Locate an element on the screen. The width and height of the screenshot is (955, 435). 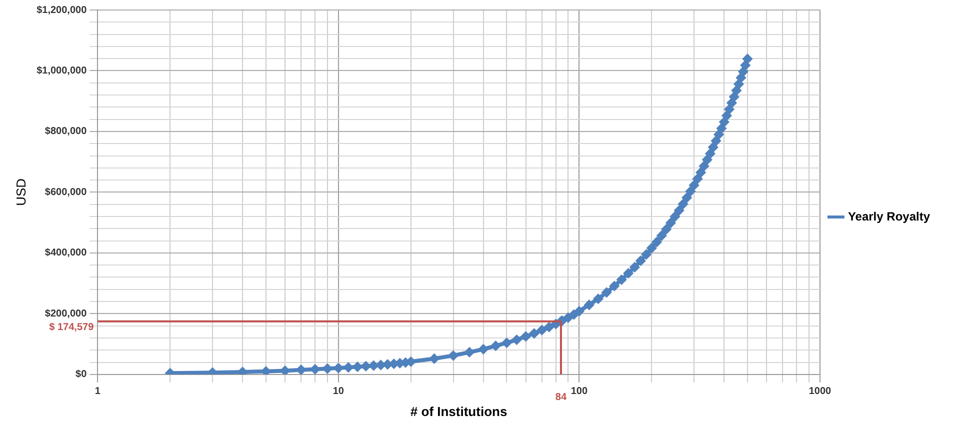
ref-line-label: $ 174,579 is located at coordinates (71, 328).